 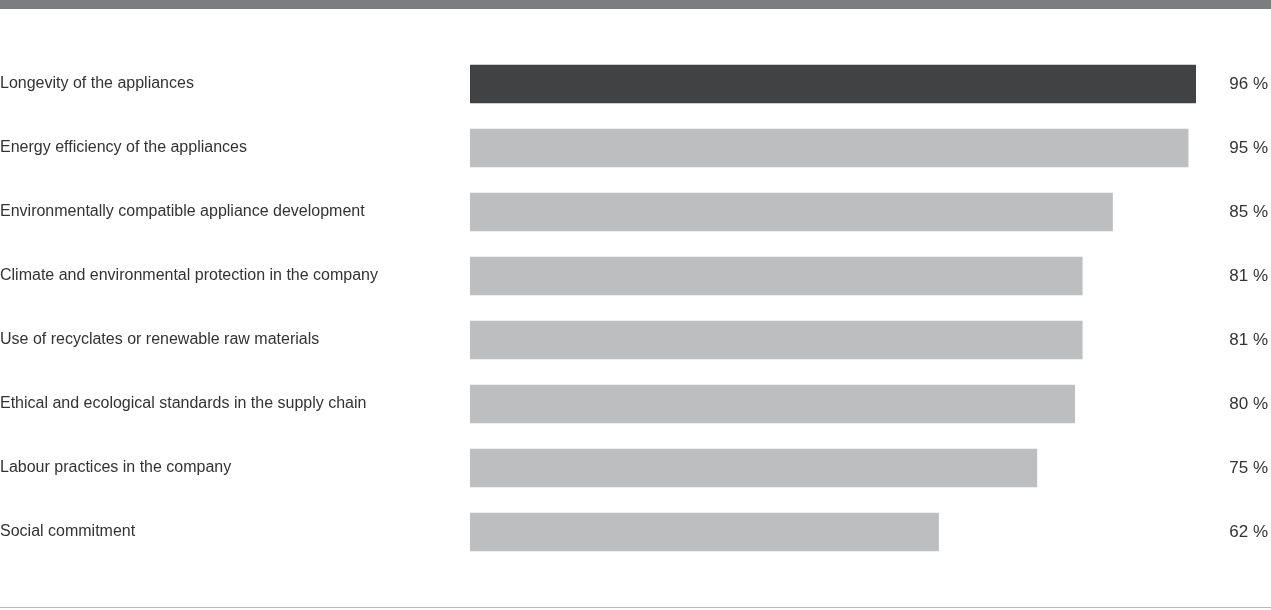 I want to click on data-label: 96 %, so click(x=1248, y=83).